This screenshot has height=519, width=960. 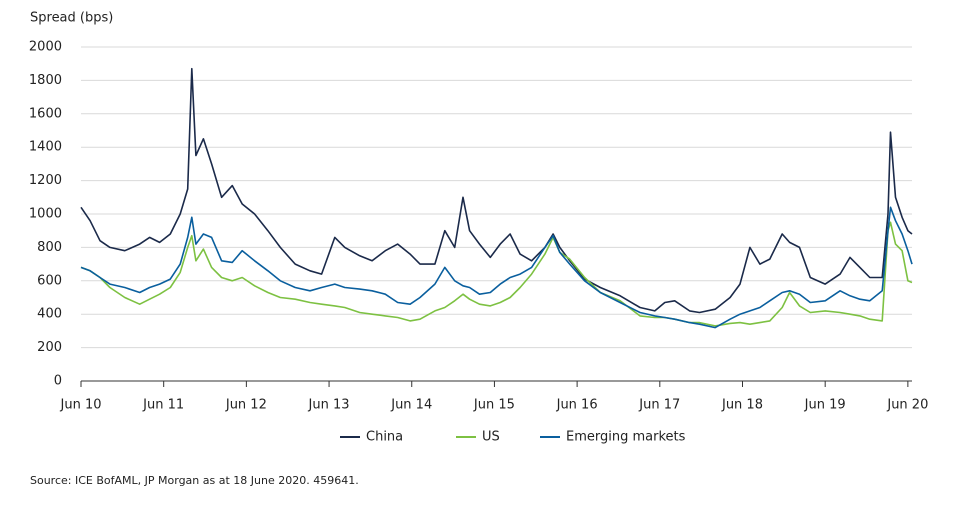 I want to click on x-tick-label: Jun 15, so click(x=494, y=405).